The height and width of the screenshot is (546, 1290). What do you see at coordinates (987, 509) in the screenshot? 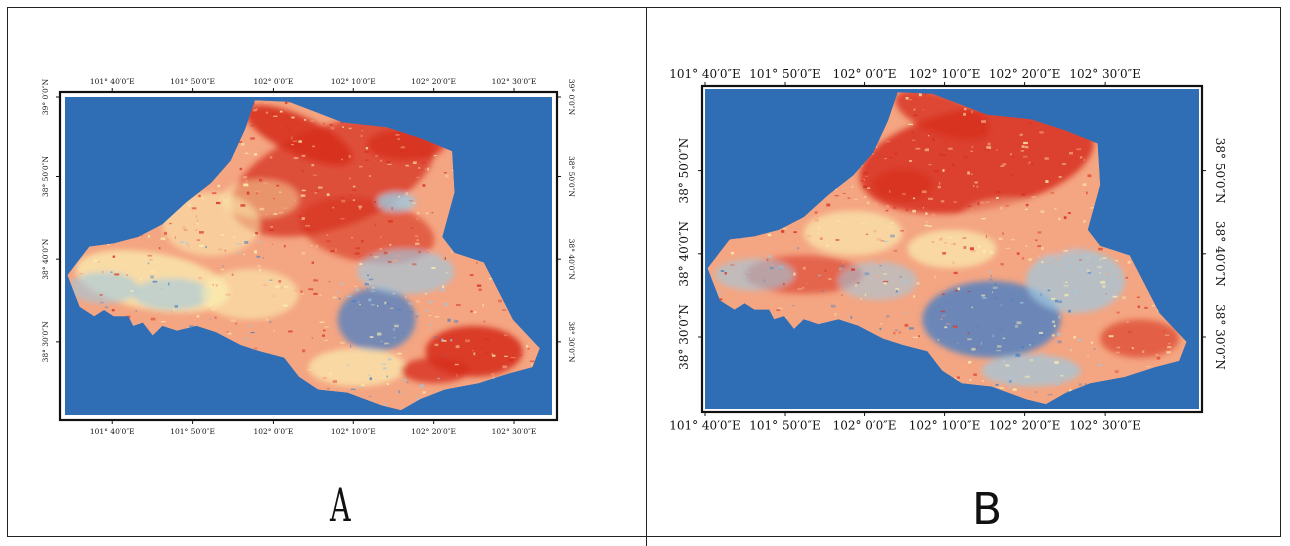
I see `panel-label-b: B` at bounding box center [987, 509].